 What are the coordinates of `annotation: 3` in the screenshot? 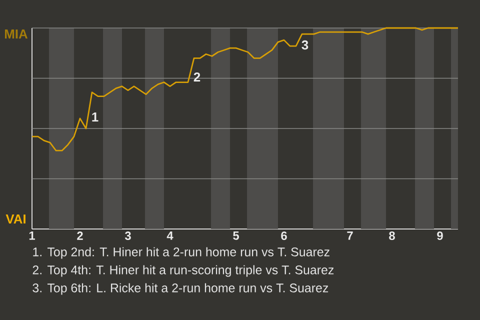 It's located at (305, 45).